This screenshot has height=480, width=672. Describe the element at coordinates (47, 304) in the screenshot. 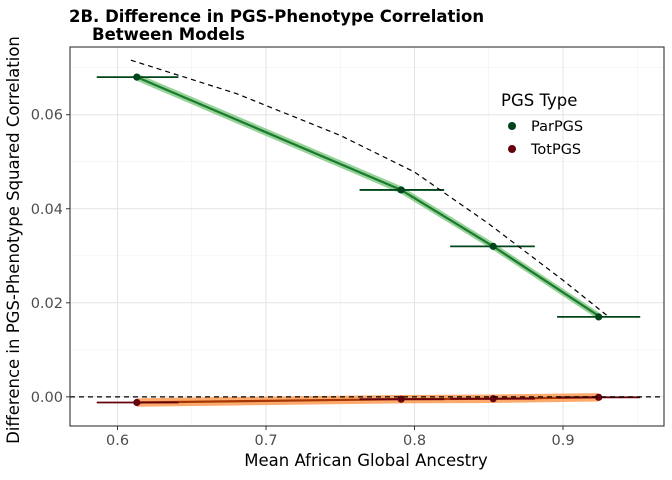

I see `y-tick-label: 0.02` at that location.